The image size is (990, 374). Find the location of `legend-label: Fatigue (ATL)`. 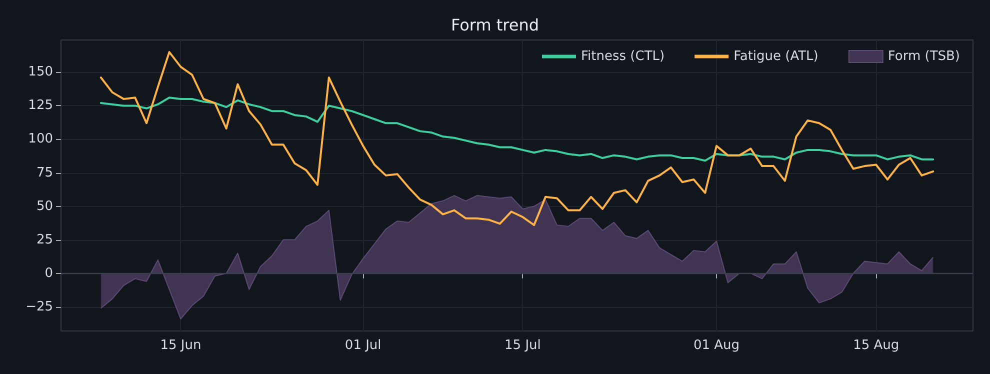

legend-label: Fatigue (ATL) is located at coordinates (776, 56).